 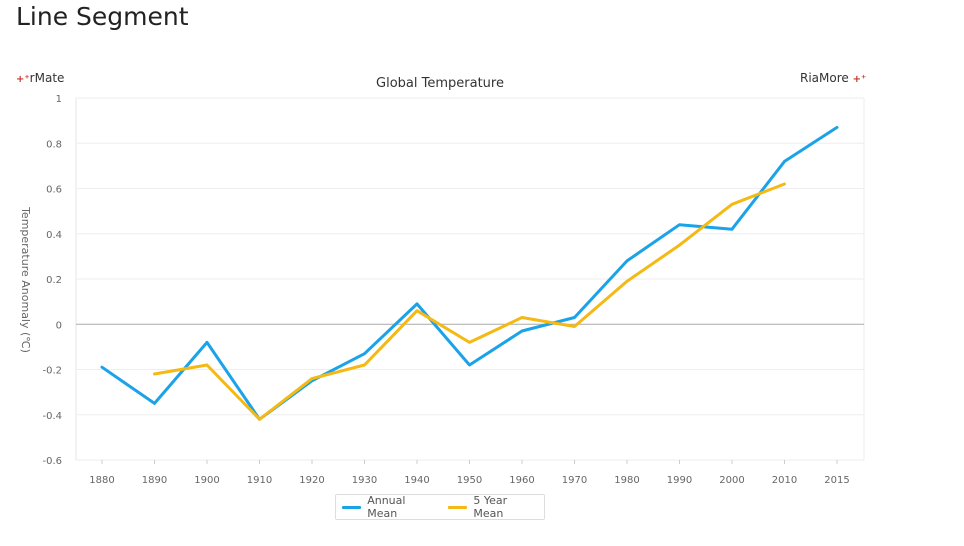 I want to click on x-tick-label: 1890, so click(x=154, y=480).